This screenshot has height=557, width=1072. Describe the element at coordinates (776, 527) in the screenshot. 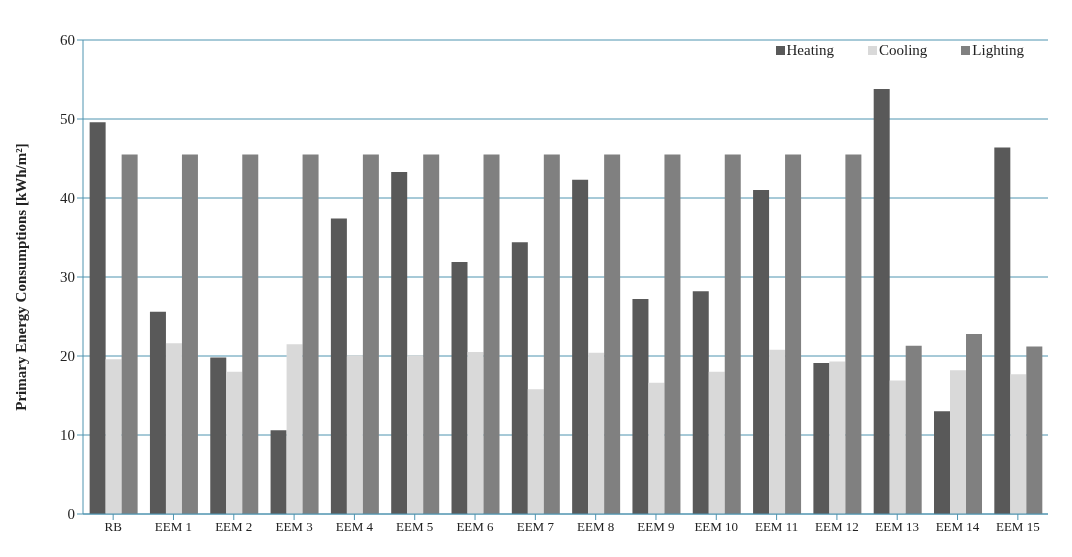

I see `x-tick-label: EEM 11` at that location.